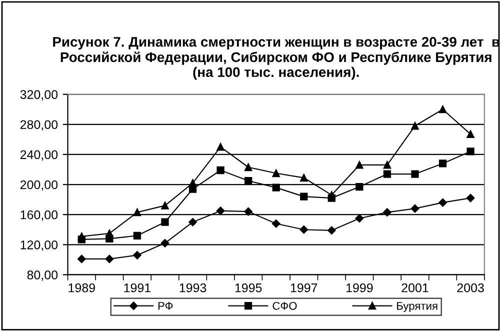  I want to click on x-tick-label: 1989, so click(81, 287).